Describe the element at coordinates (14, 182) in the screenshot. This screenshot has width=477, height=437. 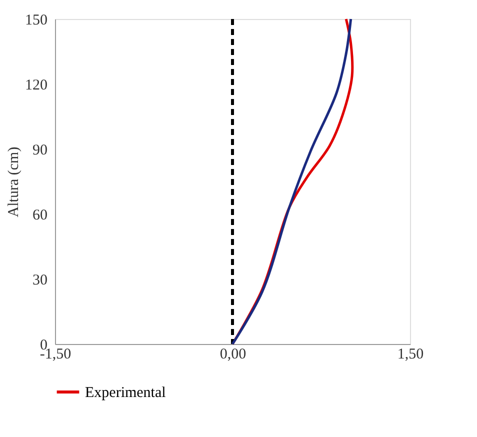
I see `y-axis-title: Altura (cm)` at that location.